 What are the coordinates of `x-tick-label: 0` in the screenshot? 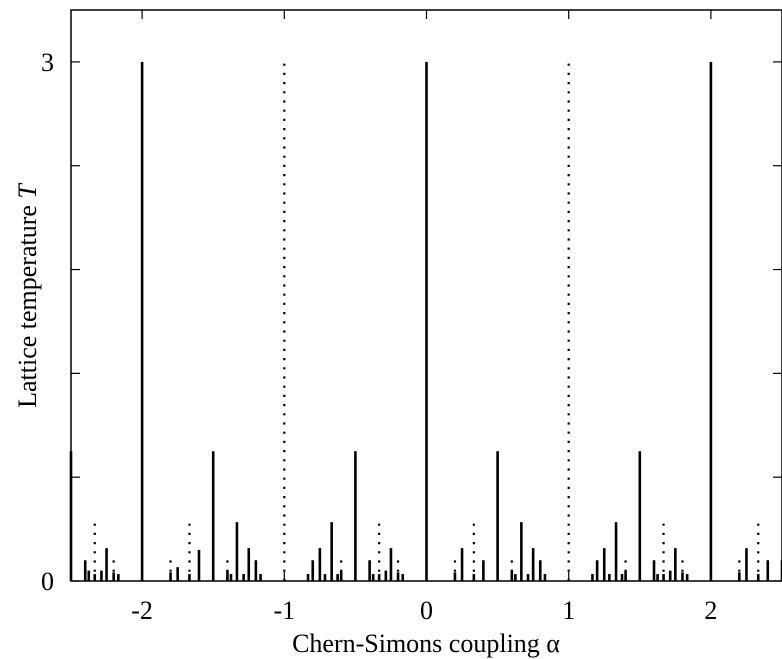 It's located at (426, 610).